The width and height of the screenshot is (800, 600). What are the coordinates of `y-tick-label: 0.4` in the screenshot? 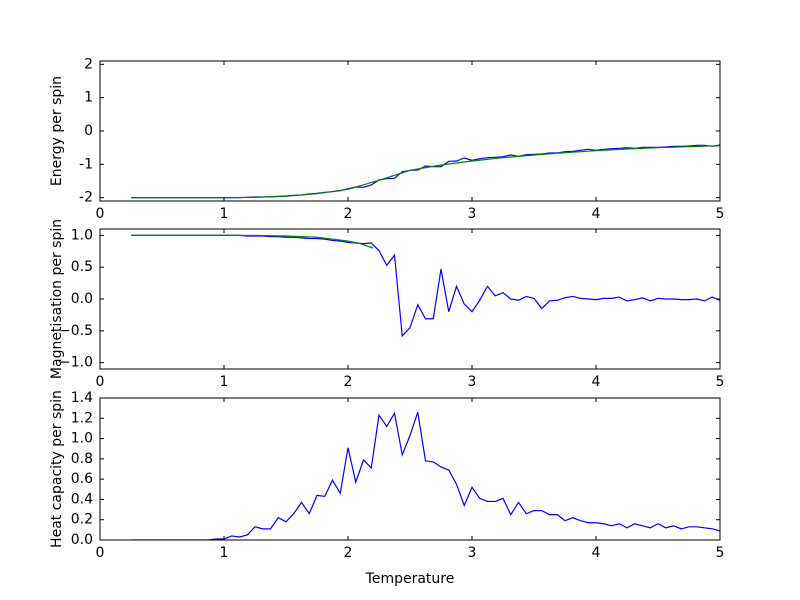 It's located at (82, 499).